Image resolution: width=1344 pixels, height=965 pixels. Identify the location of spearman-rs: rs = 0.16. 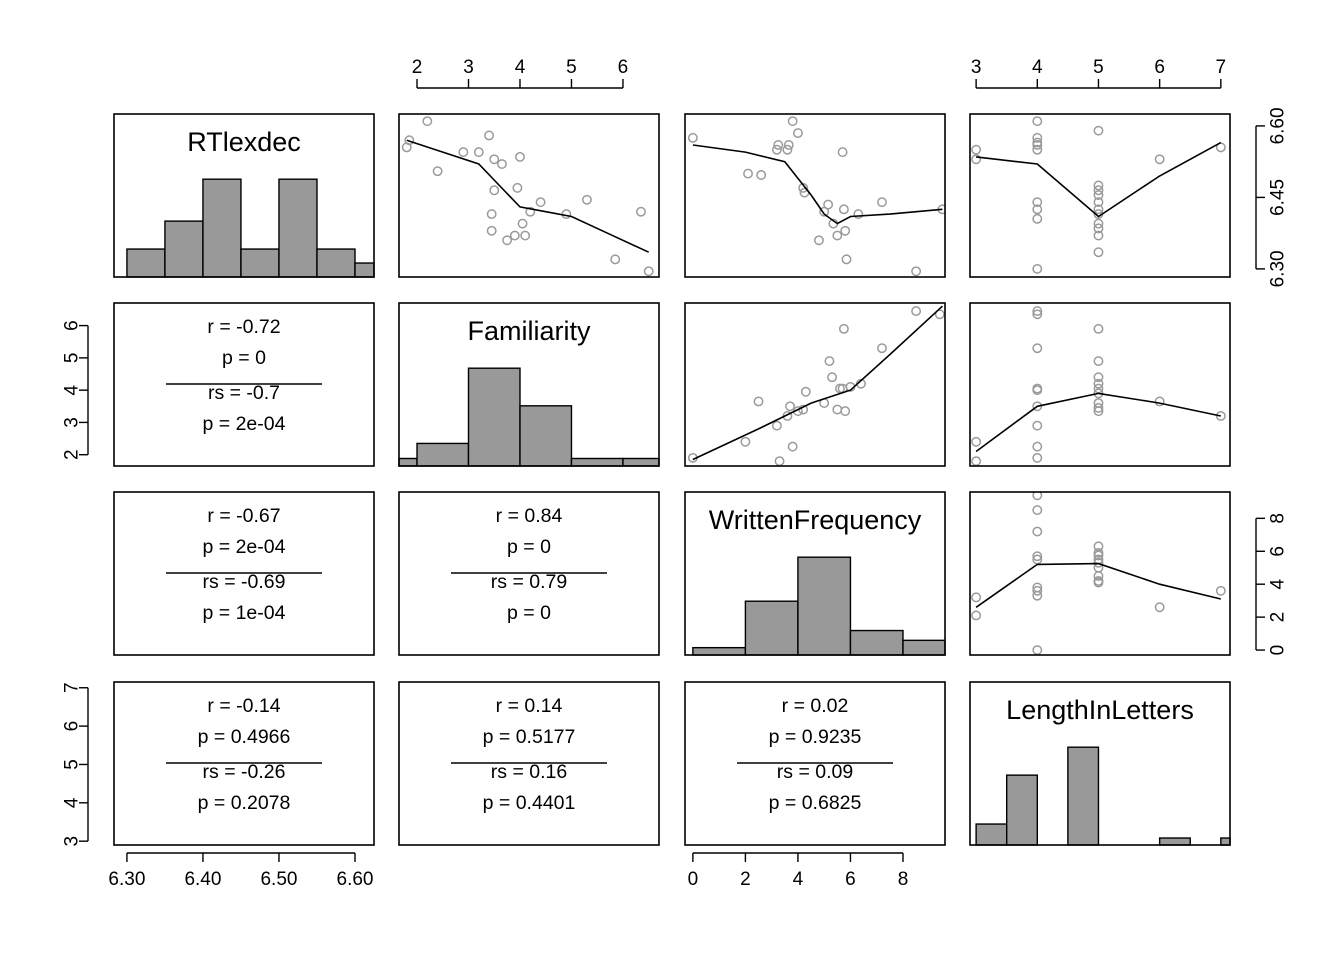
(529, 772).